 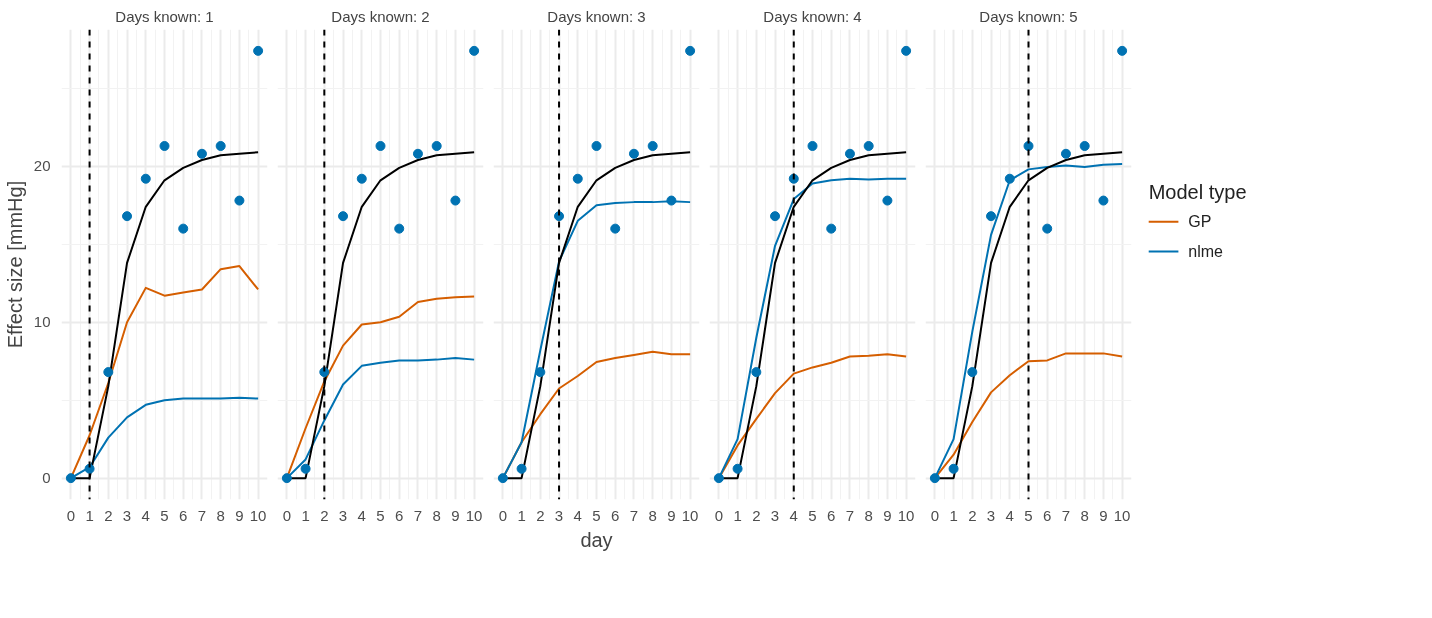 I want to click on chart-title: Days known: 1, so click(x=164, y=16).